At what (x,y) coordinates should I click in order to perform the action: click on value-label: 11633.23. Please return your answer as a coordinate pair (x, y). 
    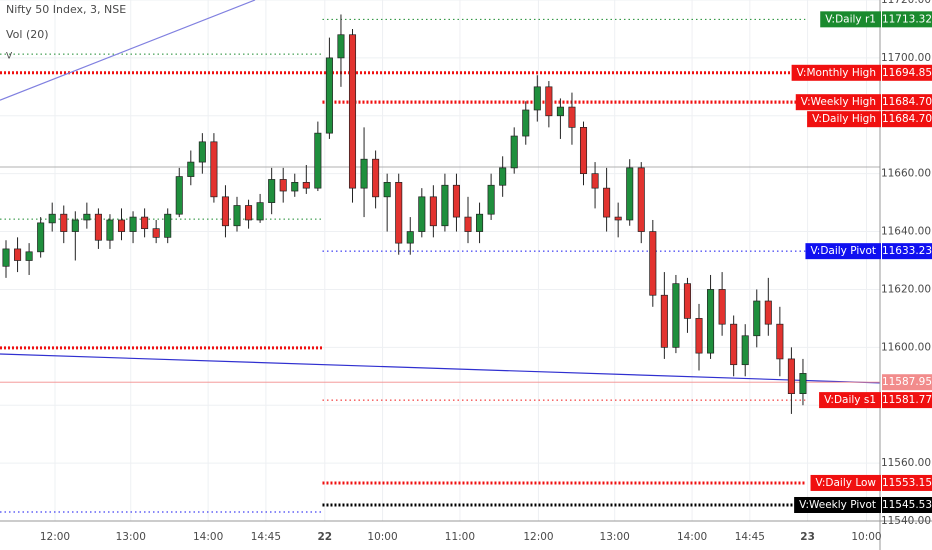
    Looking at the image, I should click on (907, 251).